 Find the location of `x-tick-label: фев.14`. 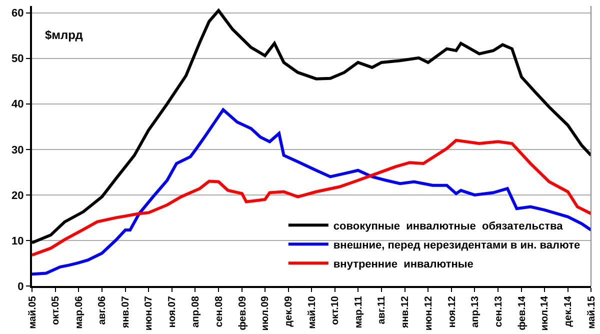

x-tick-label: фев.14 is located at coordinates (522, 313).